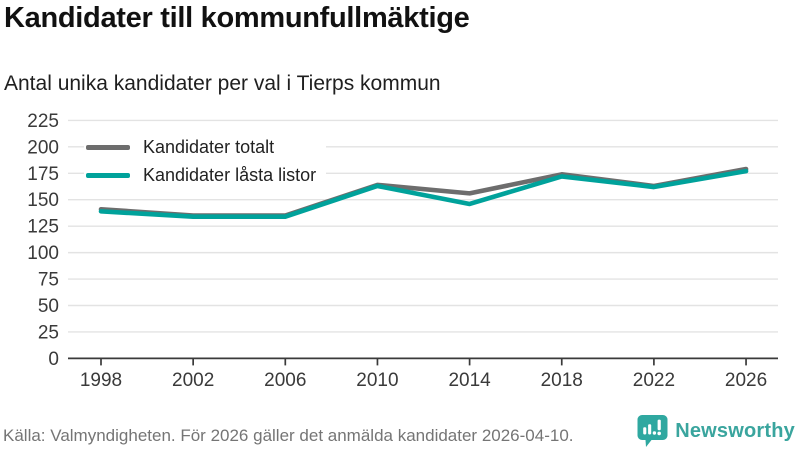 This screenshot has width=800, height=450. I want to click on y-tick-label: 100, so click(43, 253).